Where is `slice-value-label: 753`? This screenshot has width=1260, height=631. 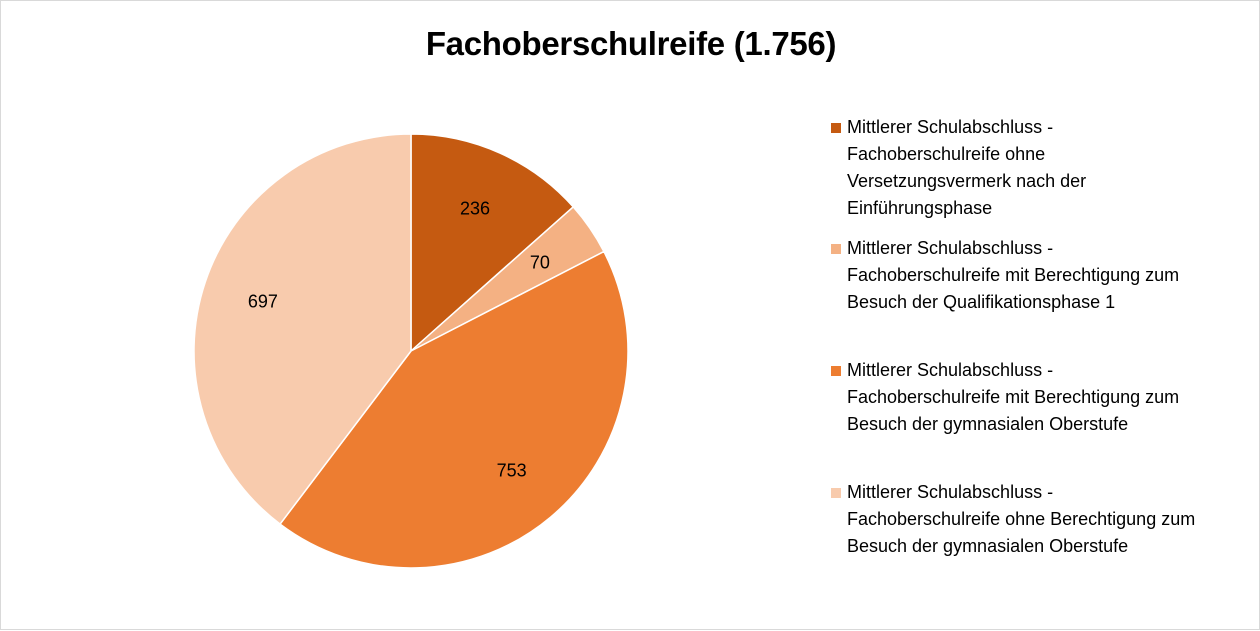
slice-value-label: 753 is located at coordinates (512, 471).